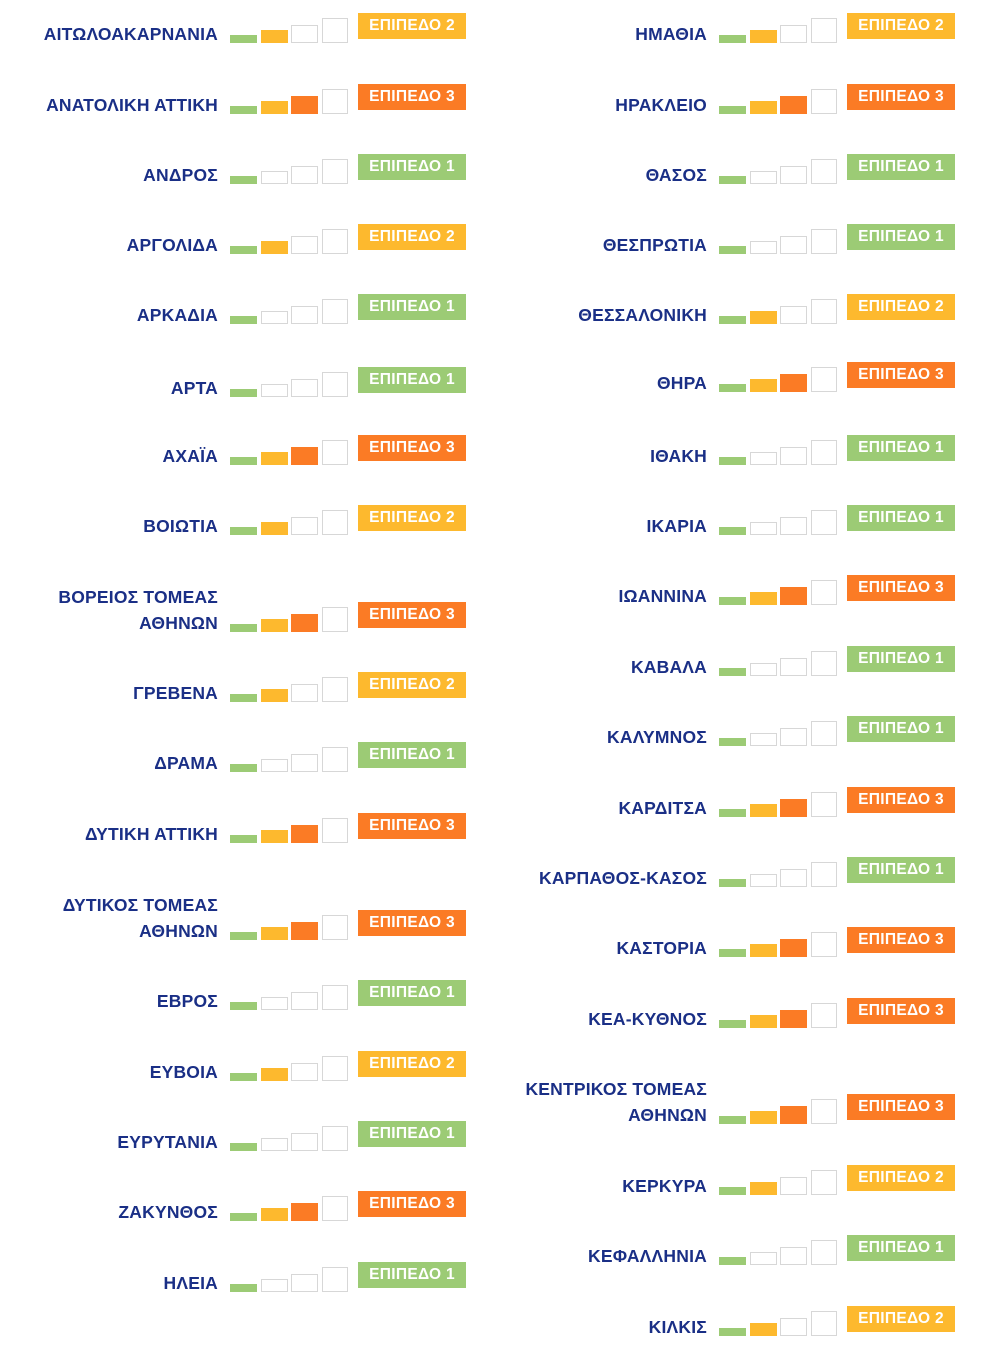 This screenshot has width=1000, height=1362. What do you see at coordinates (729, 171) in the screenshot?
I see `list-item: ΘΑΣΟΣ ΕΠΙΠΕΔΟ 1` at bounding box center [729, 171].